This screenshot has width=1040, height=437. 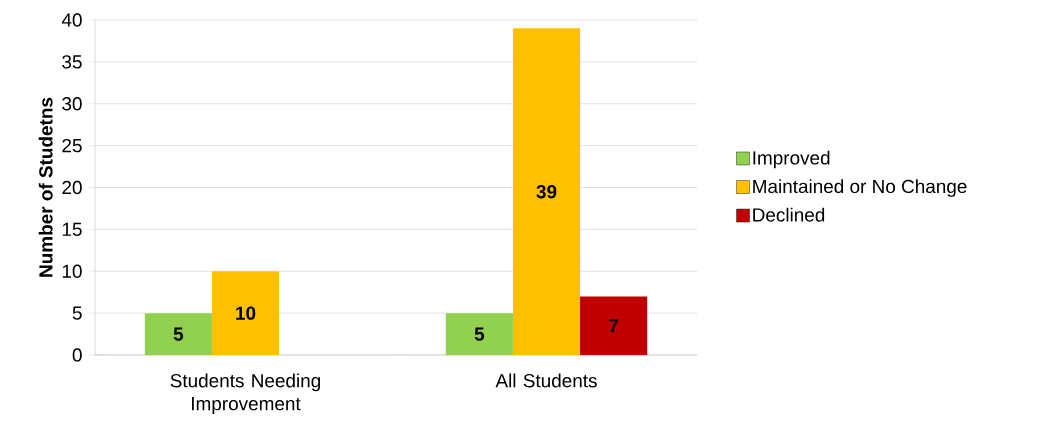 What do you see at coordinates (71, 20) in the screenshot?
I see `y-tick-label: 40` at bounding box center [71, 20].